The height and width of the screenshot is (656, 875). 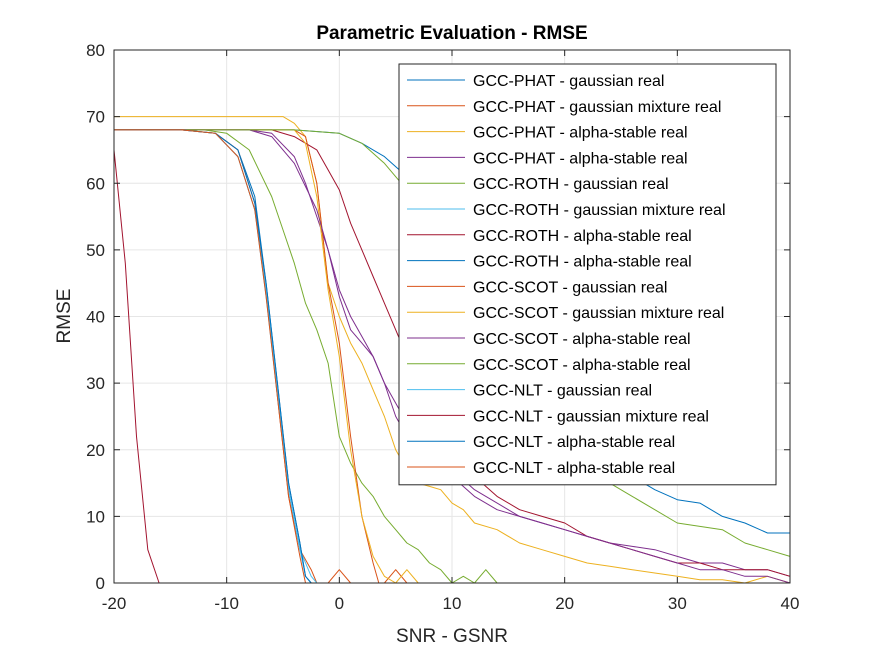 What do you see at coordinates (571, 184) in the screenshot?
I see `legend-entry-label: GCC-ROTH - gaussian real` at bounding box center [571, 184].